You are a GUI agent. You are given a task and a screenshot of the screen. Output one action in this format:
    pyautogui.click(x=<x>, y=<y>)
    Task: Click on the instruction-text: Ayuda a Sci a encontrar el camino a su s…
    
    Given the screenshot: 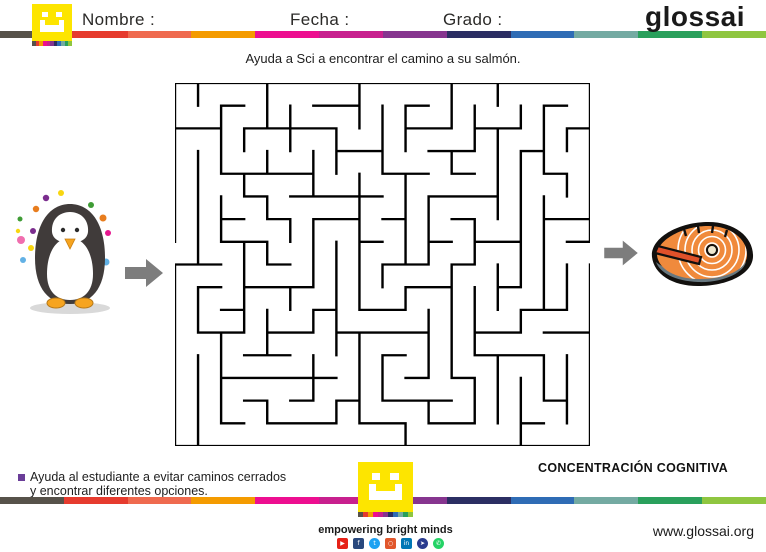 What is the action you would take?
    pyautogui.click(x=383, y=58)
    